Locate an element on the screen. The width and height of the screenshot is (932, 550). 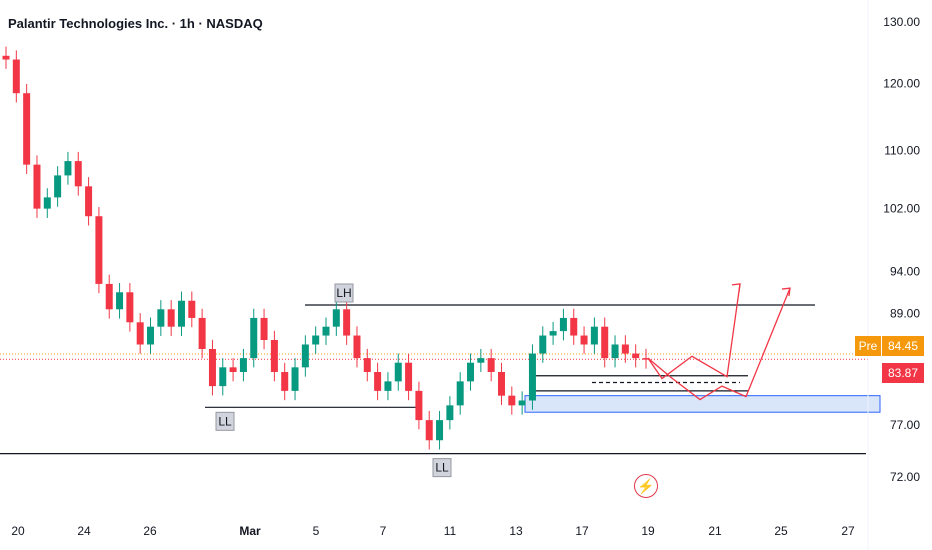
y-tick-label: 130.00 is located at coordinates (901, 22).